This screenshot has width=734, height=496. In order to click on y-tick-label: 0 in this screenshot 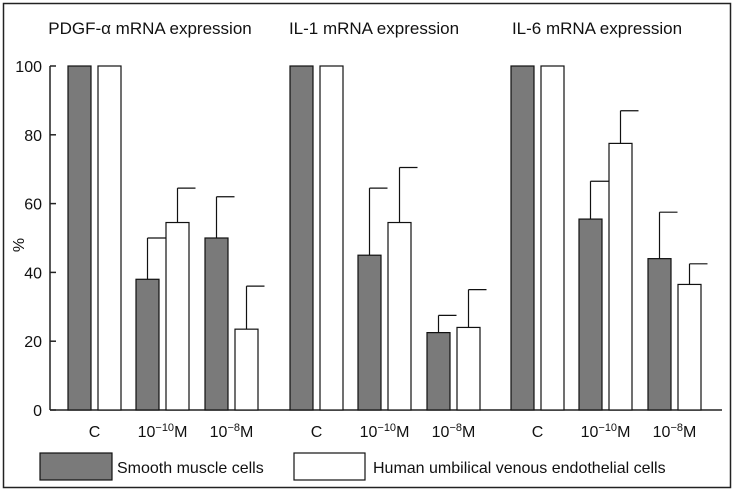, I will do `click(37, 411)`.